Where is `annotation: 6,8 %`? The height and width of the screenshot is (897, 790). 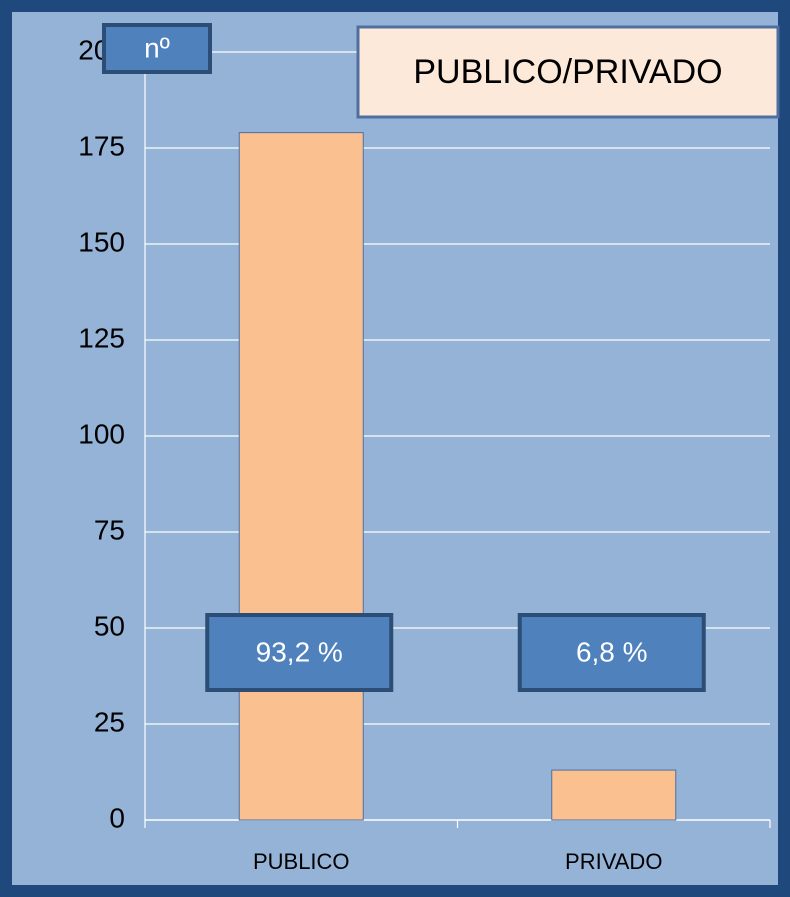
annotation: 6,8 % is located at coordinates (612, 651).